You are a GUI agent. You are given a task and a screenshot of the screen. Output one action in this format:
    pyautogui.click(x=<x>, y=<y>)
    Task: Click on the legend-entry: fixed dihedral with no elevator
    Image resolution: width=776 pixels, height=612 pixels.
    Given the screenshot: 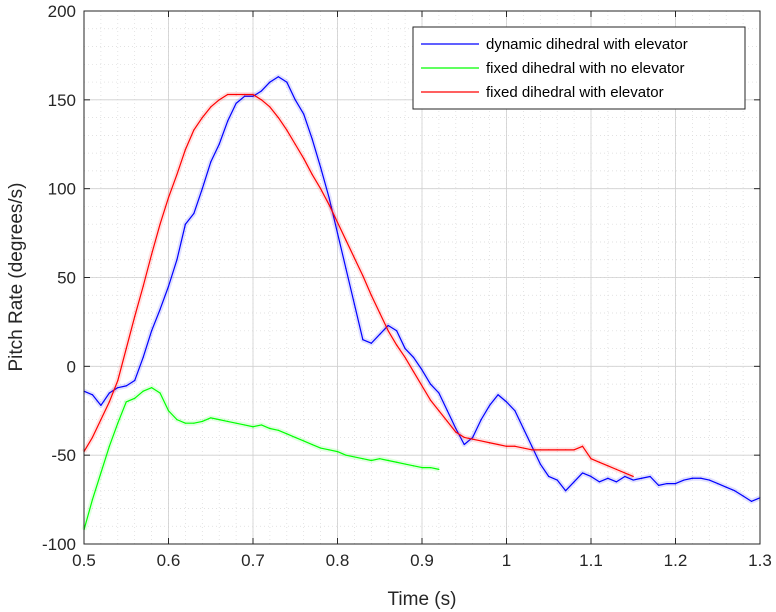 What is the action you would take?
    pyautogui.click(x=585, y=68)
    